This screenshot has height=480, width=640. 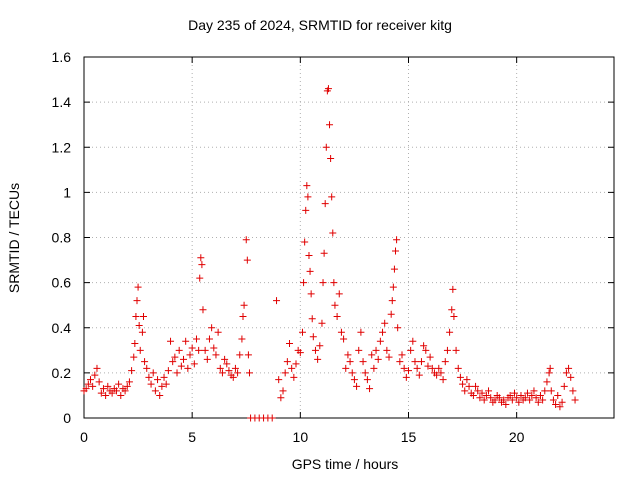 I want to click on x-tick-label: 10, so click(x=301, y=437).